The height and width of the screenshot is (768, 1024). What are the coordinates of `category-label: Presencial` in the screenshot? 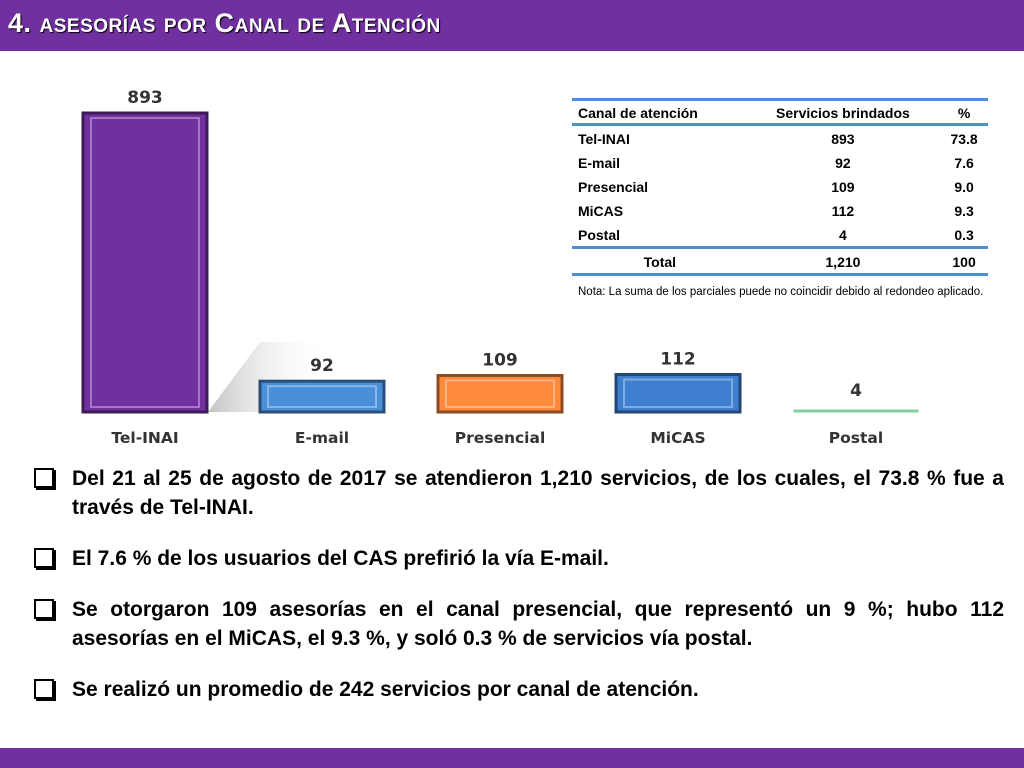 It's located at (500, 438).